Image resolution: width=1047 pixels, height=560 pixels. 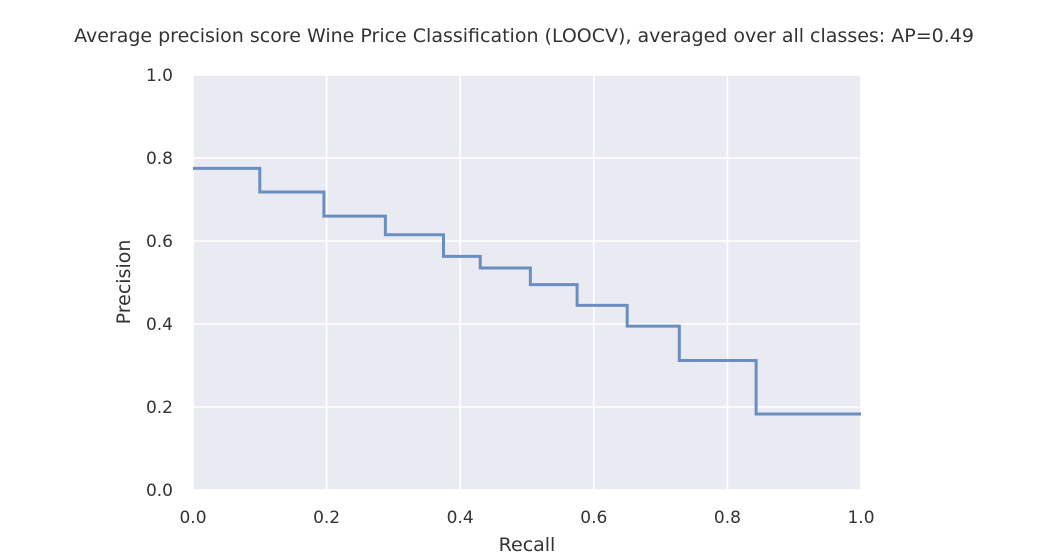 What do you see at coordinates (159, 408) in the screenshot?
I see `y-tick-label: 0.2` at bounding box center [159, 408].